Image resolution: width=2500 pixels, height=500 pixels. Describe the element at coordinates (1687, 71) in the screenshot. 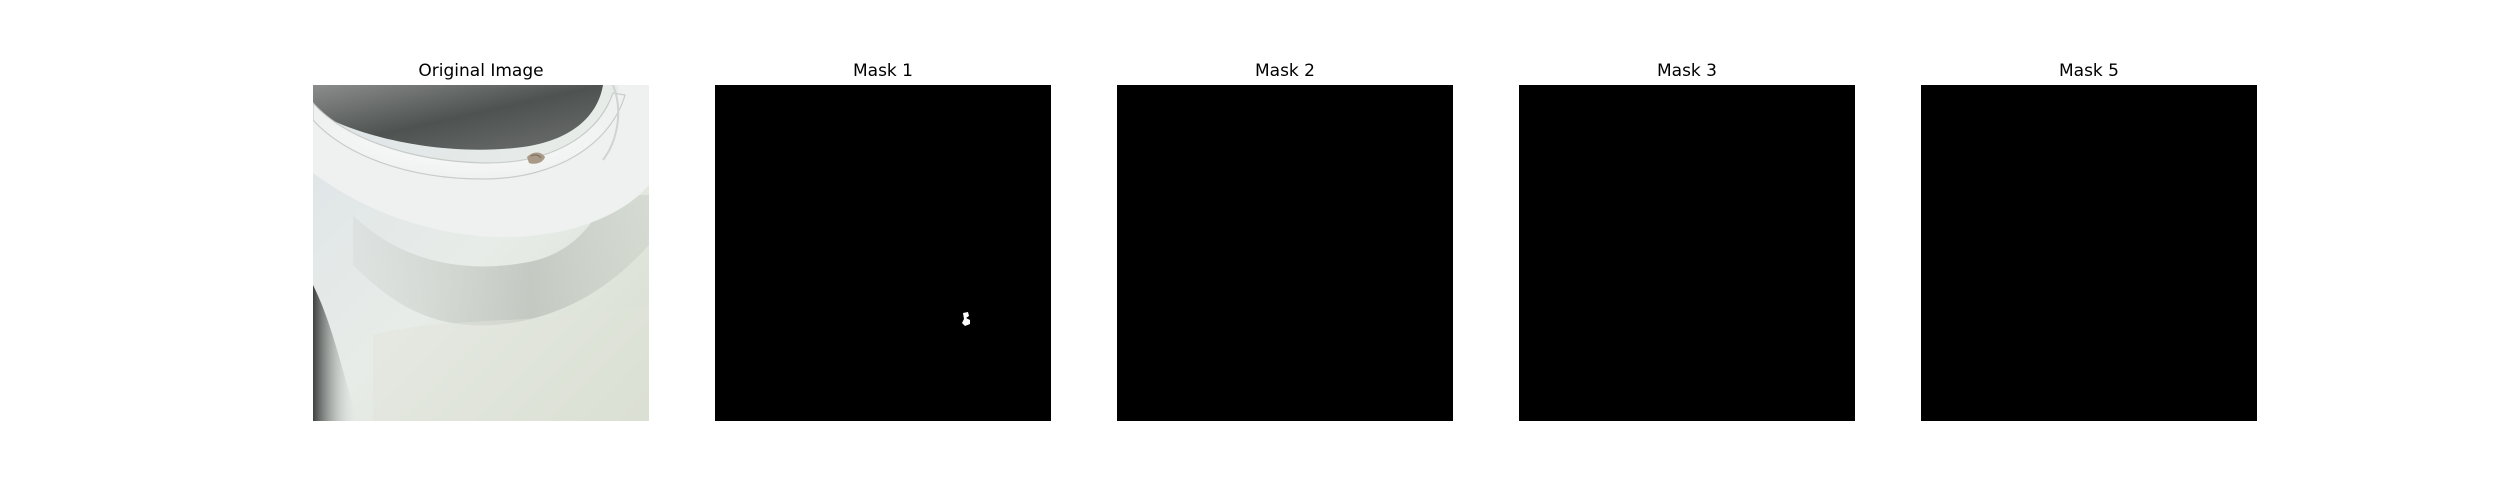

I see `panel-title: Mask 3` at that location.